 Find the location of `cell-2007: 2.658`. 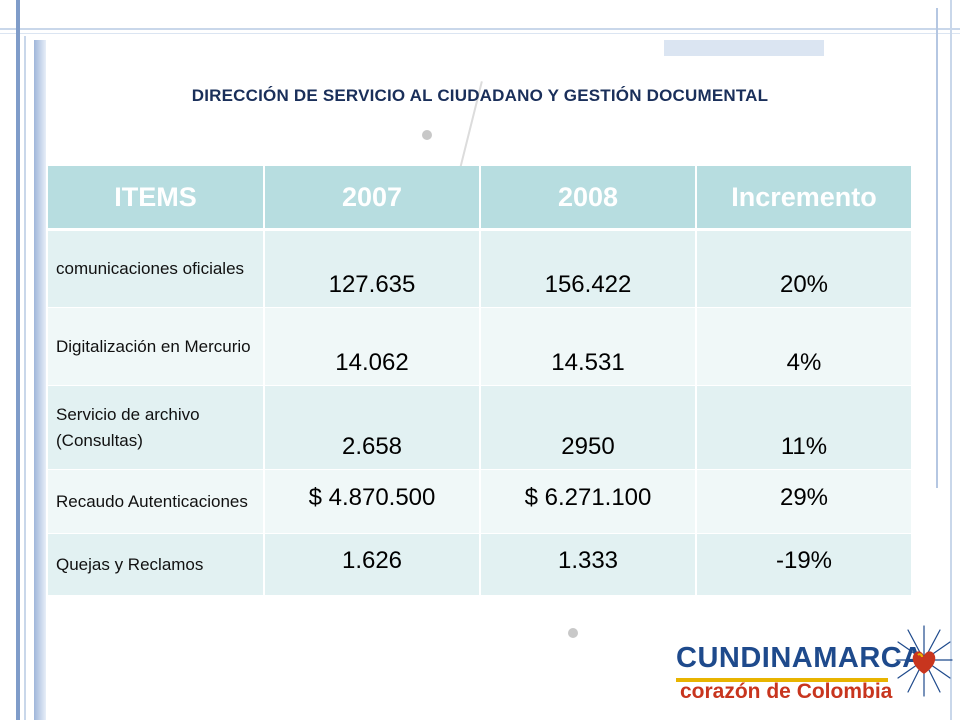

cell-2007: 2.658 is located at coordinates (372, 427).